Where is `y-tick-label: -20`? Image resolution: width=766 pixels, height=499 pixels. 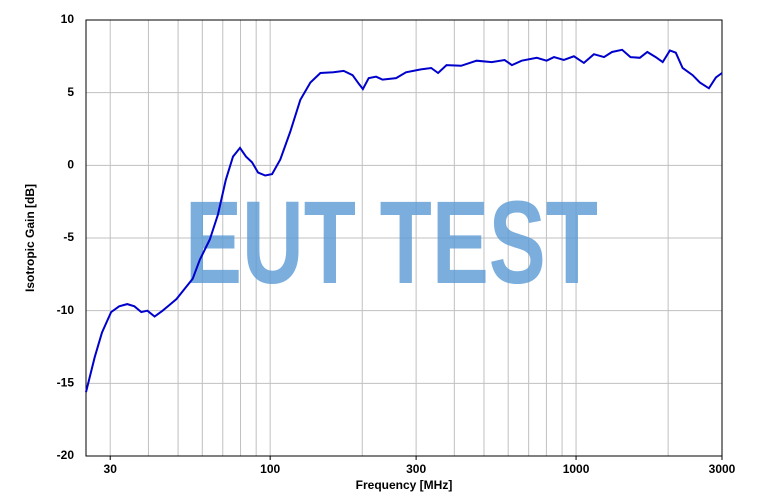 y-tick-label: -20 is located at coordinates (66, 455).